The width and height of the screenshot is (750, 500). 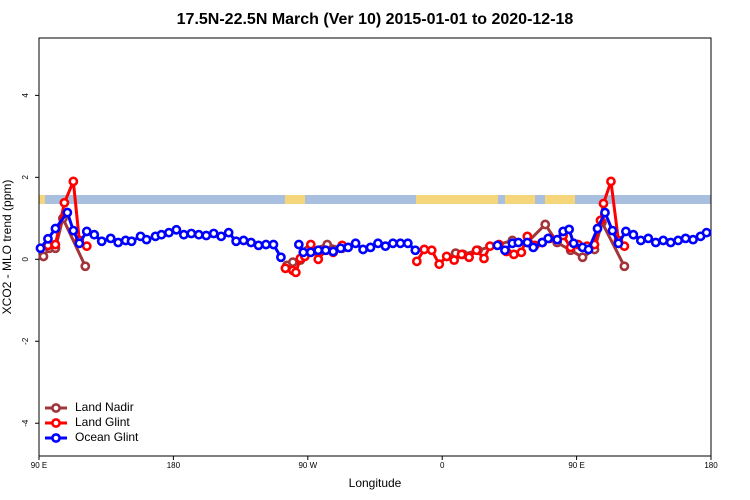 What do you see at coordinates (576, 465) in the screenshot?
I see `x-tick-label: 90 E` at bounding box center [576, 465].